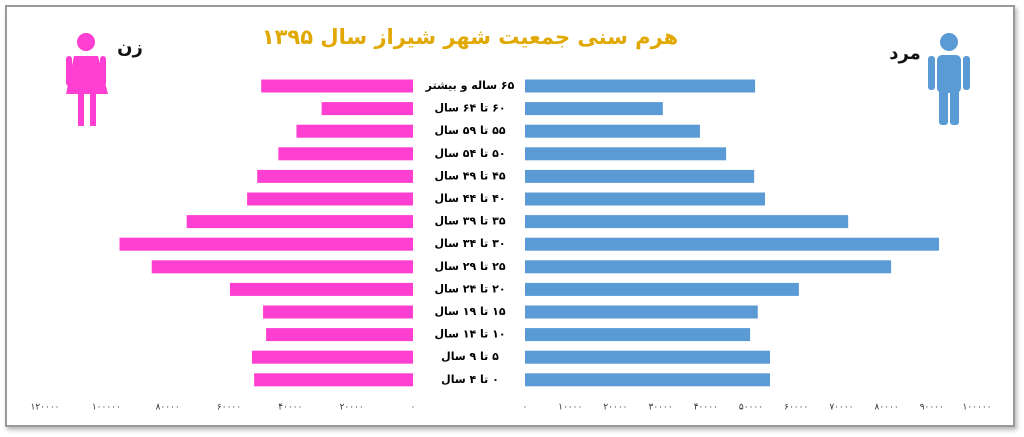  What do you see at coordinates (469, 243) in the screenshot?
I see `category-label: ۳۰ تا ۳۴ سال` at bounding box center [469, 243].